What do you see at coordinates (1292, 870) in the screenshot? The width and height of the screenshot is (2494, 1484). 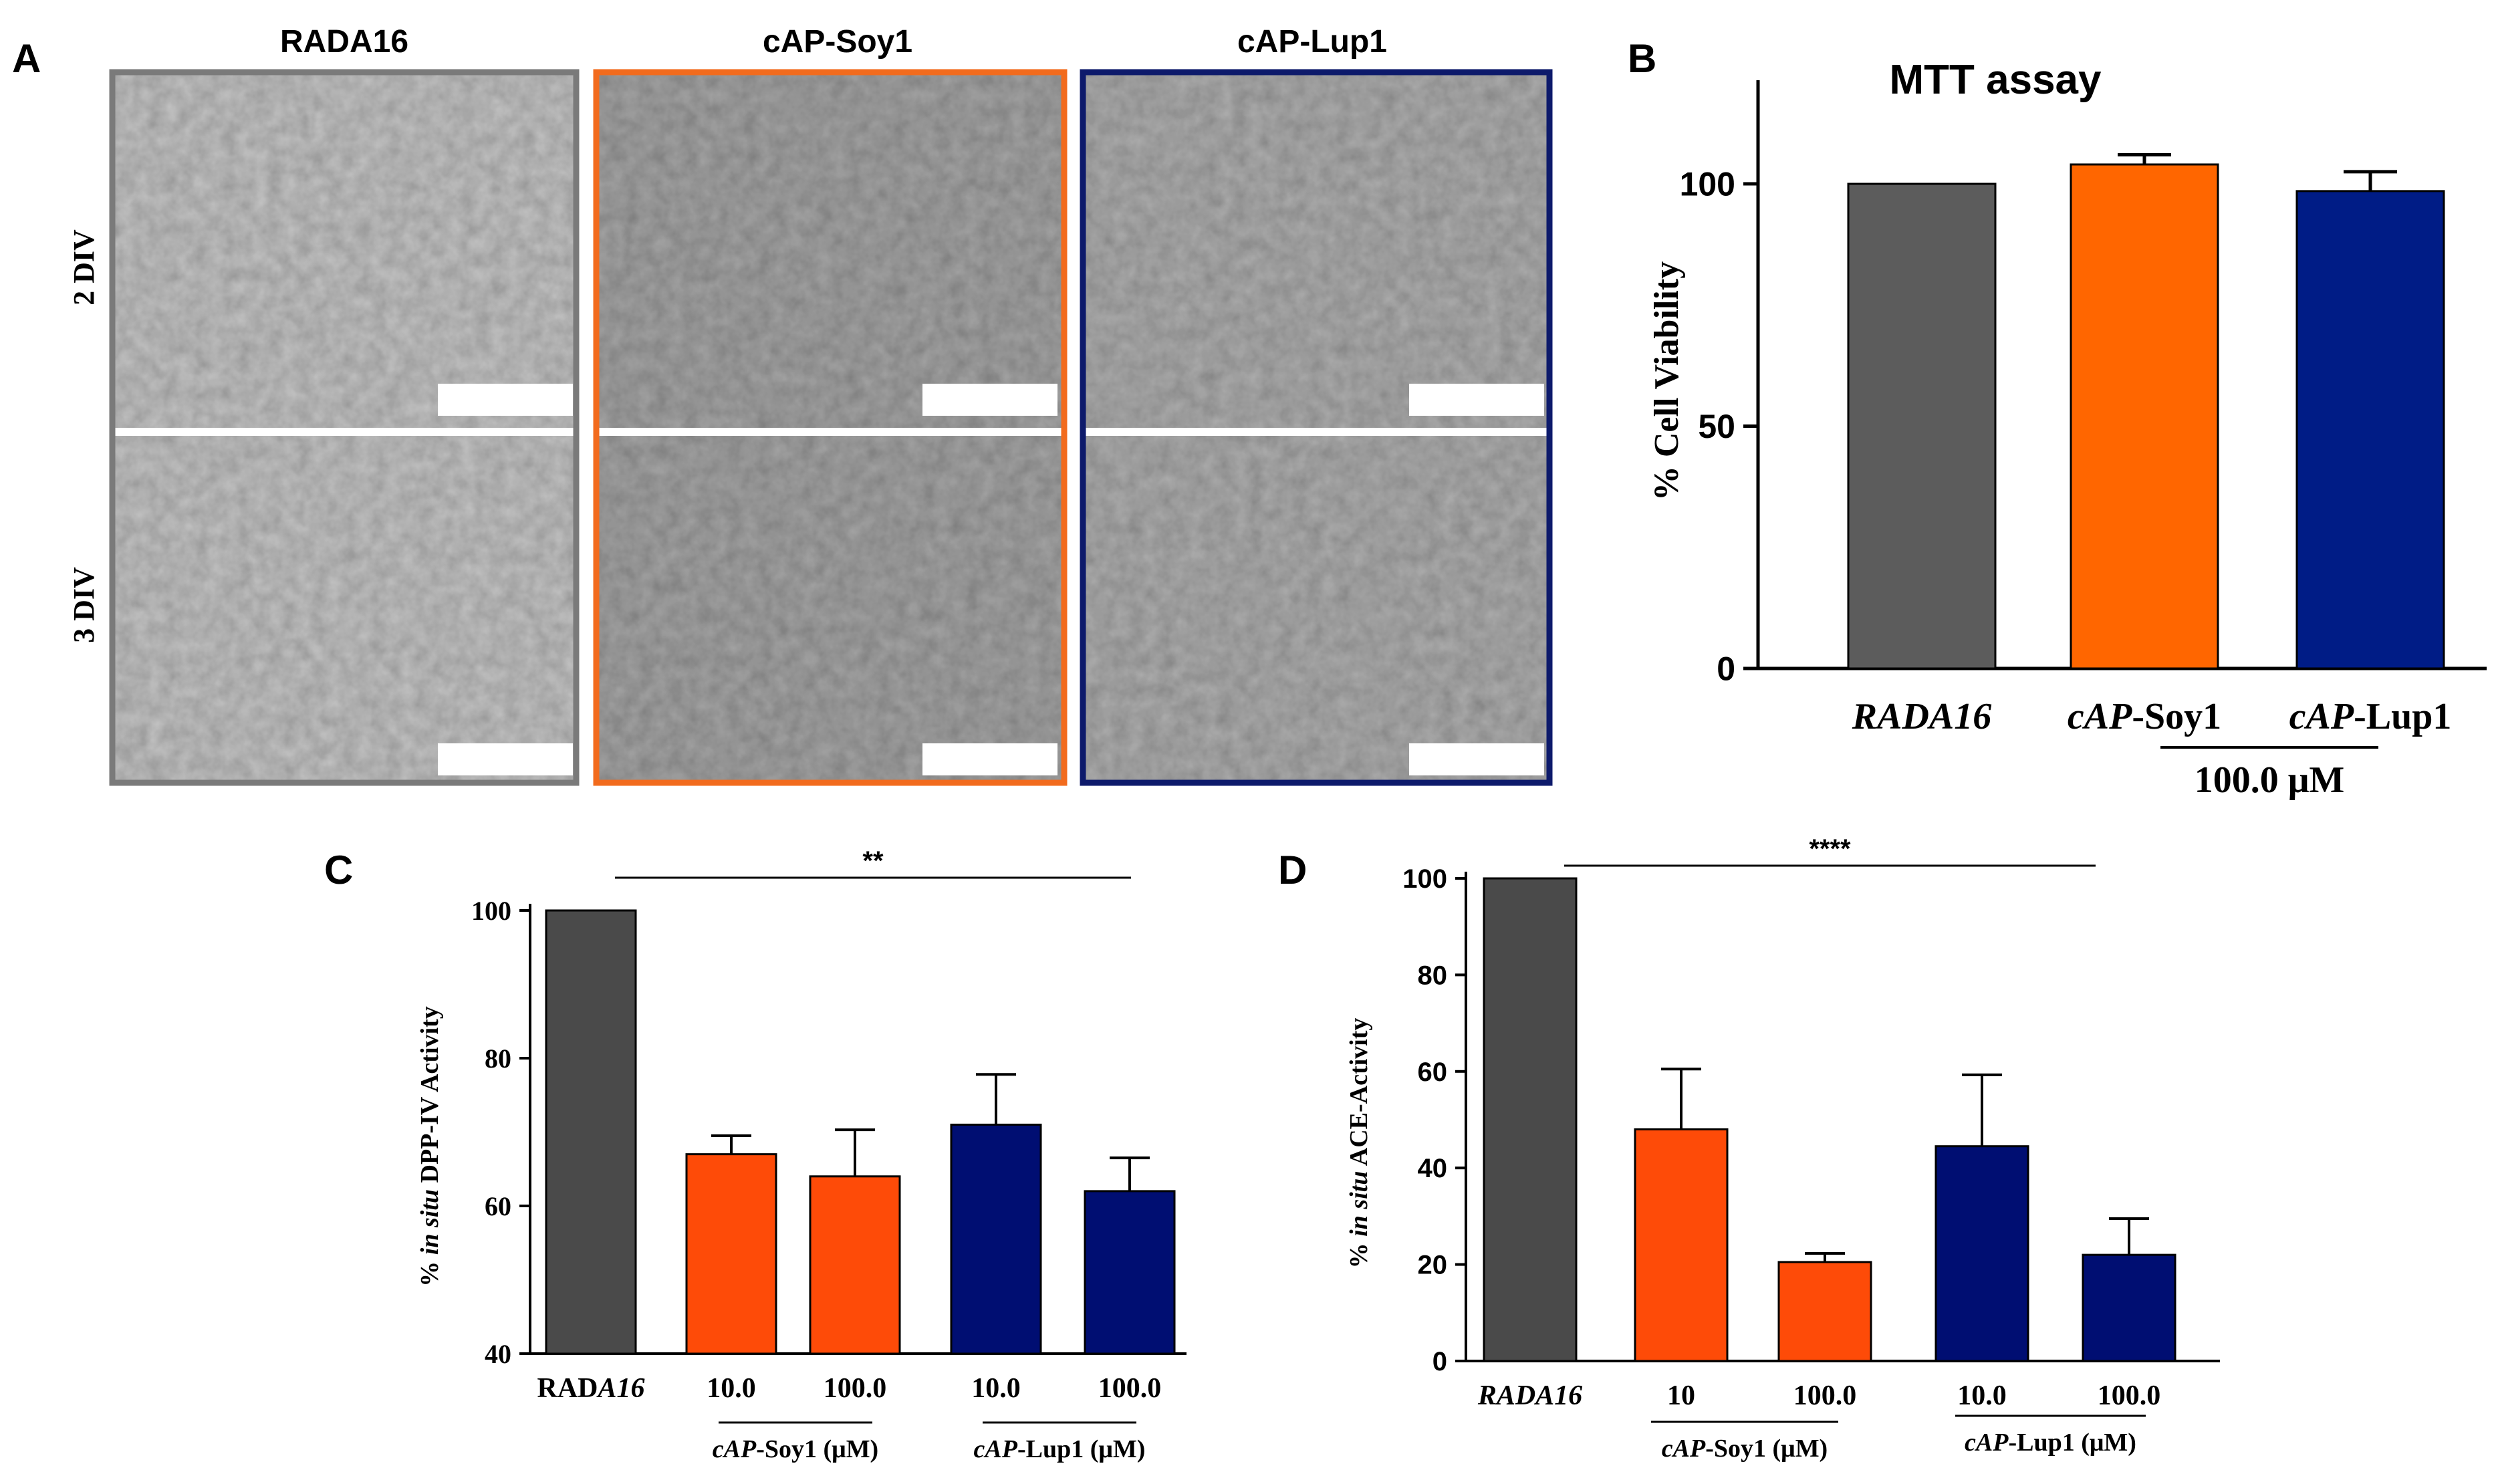 I see `panel-d-letter: D` at bounding box center [1292, 870].